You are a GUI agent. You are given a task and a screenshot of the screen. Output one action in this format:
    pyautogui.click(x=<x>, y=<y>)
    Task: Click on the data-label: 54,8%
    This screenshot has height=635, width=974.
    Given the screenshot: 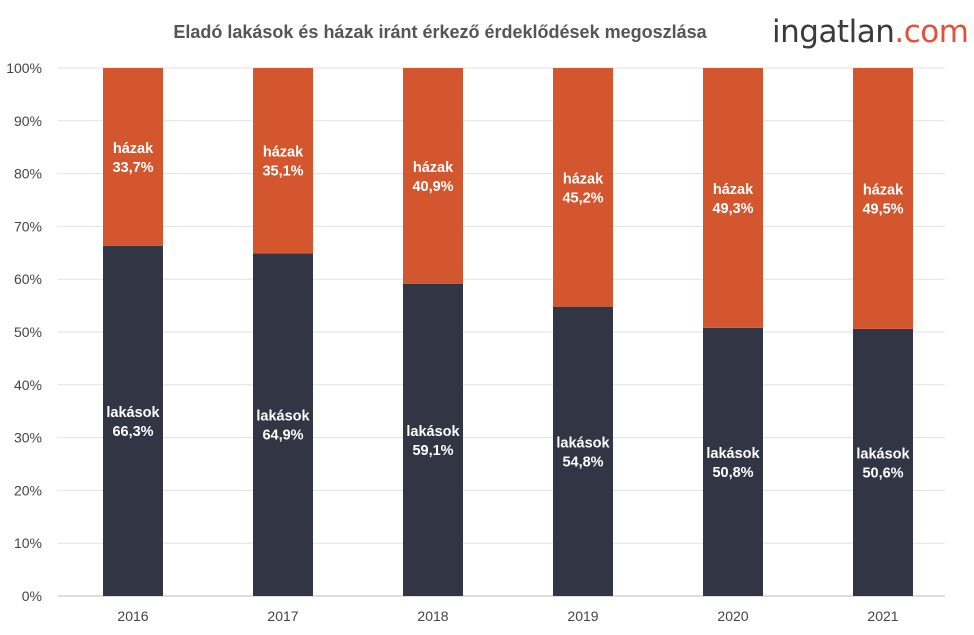 What is the action you would take?
    pyautogui.click(x=582, y=462)
    